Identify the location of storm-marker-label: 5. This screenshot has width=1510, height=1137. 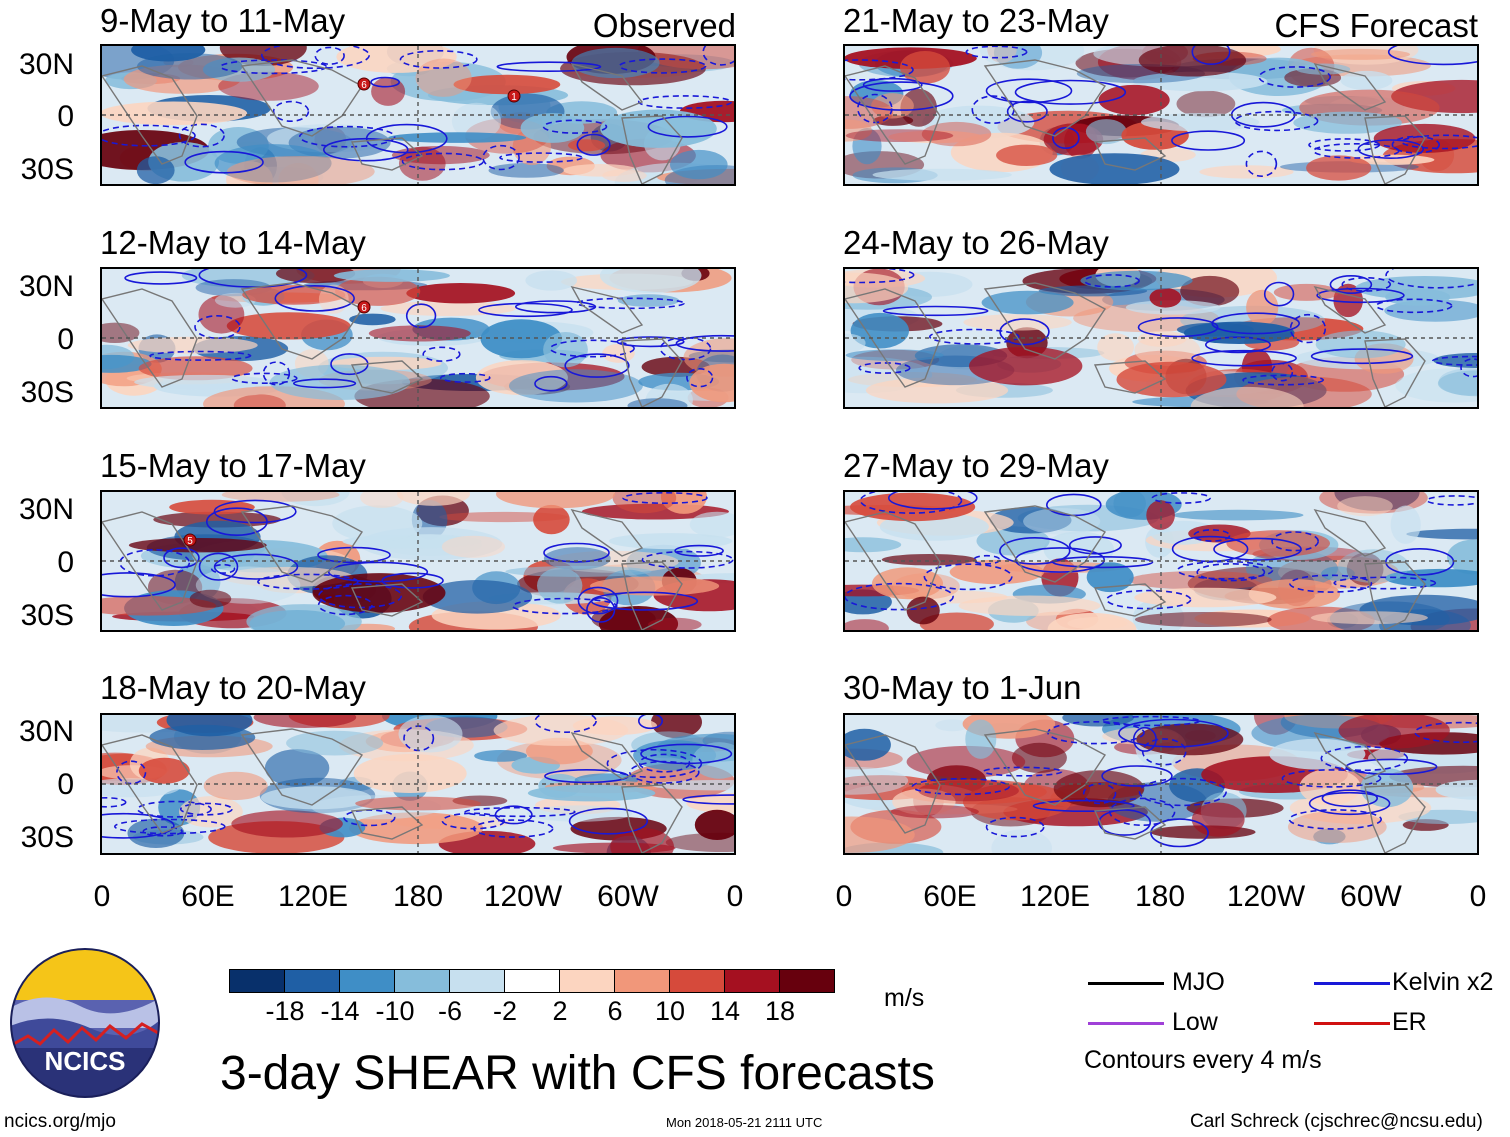
(190, 541).